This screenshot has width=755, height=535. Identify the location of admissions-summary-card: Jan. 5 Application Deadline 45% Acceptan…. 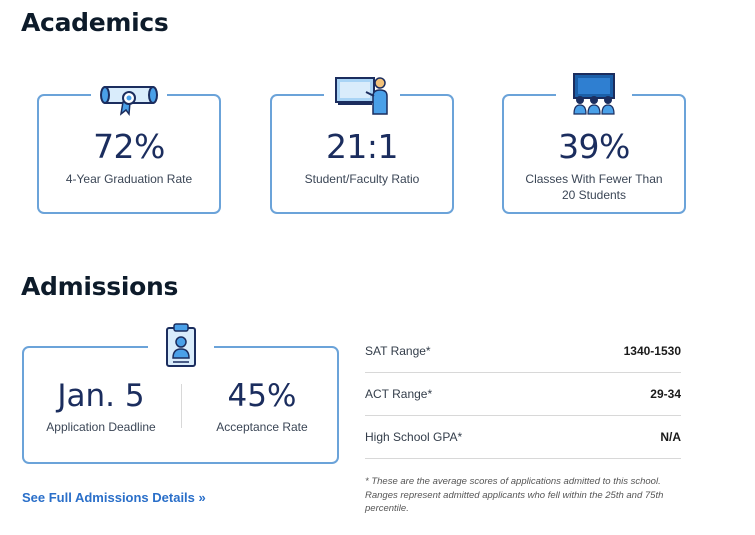
(180, 393).